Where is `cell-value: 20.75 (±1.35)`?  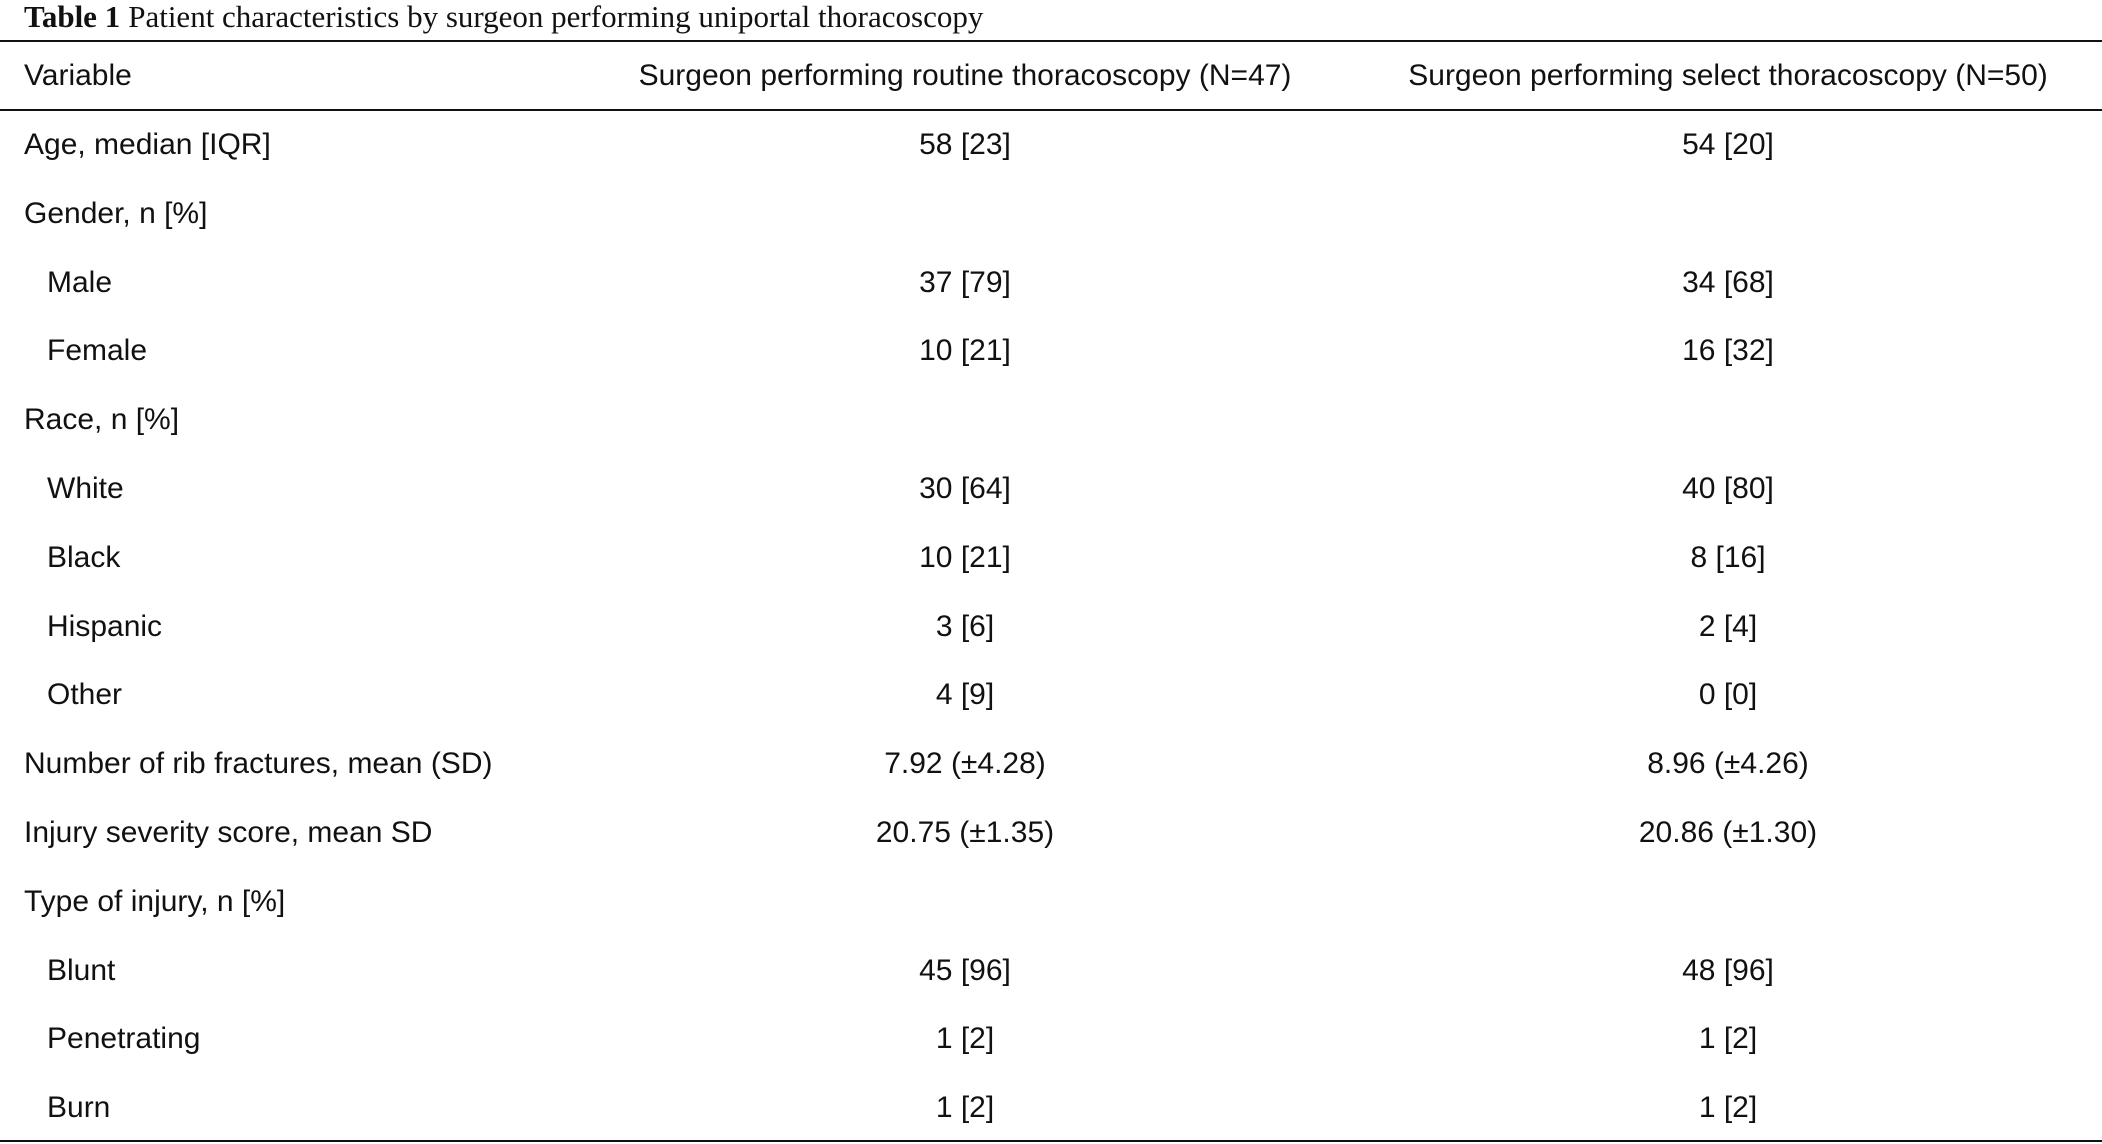
cell-value: 20.75 (±1.35) is located at coordinates (965, 832).